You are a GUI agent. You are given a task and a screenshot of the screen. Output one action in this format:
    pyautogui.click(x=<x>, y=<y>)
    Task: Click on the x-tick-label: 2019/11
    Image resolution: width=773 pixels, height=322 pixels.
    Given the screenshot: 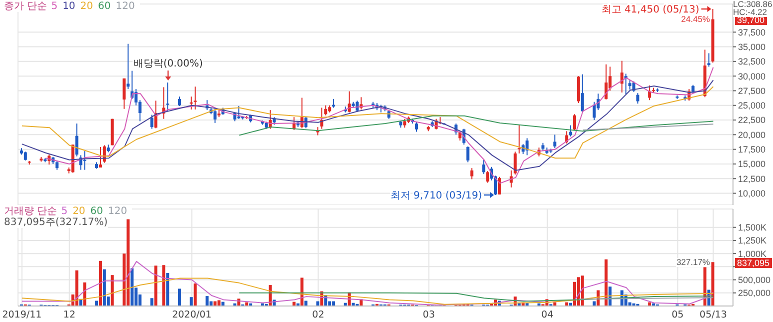 What is the action you would take?
    pyautogui.click(x=22, y=315)
    